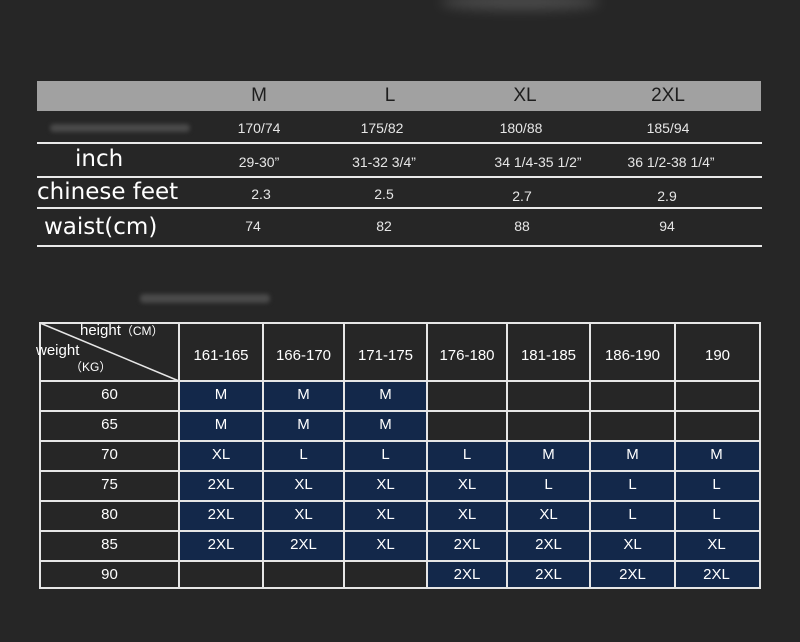 The image size is (800, 642). What do you see at coordinates (109, 394) in the screenshot?
I see `weight-row-label: 60` at bounding box center [109, 394].